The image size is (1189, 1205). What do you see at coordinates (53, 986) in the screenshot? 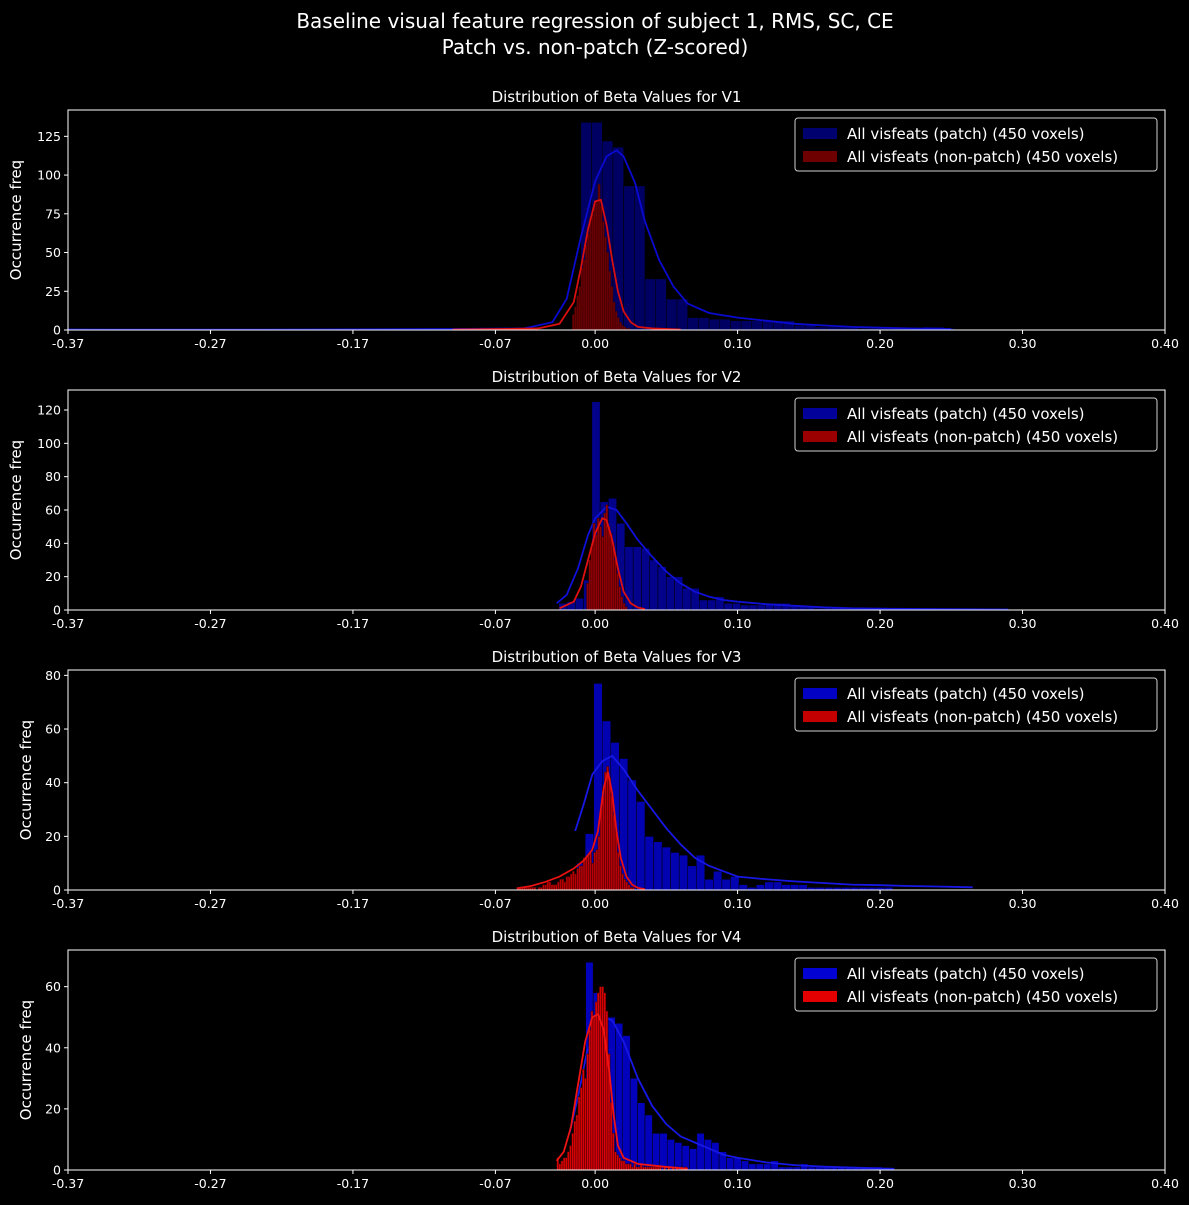
I see `y-tick-label: 60` at bounding box center [53, 986].